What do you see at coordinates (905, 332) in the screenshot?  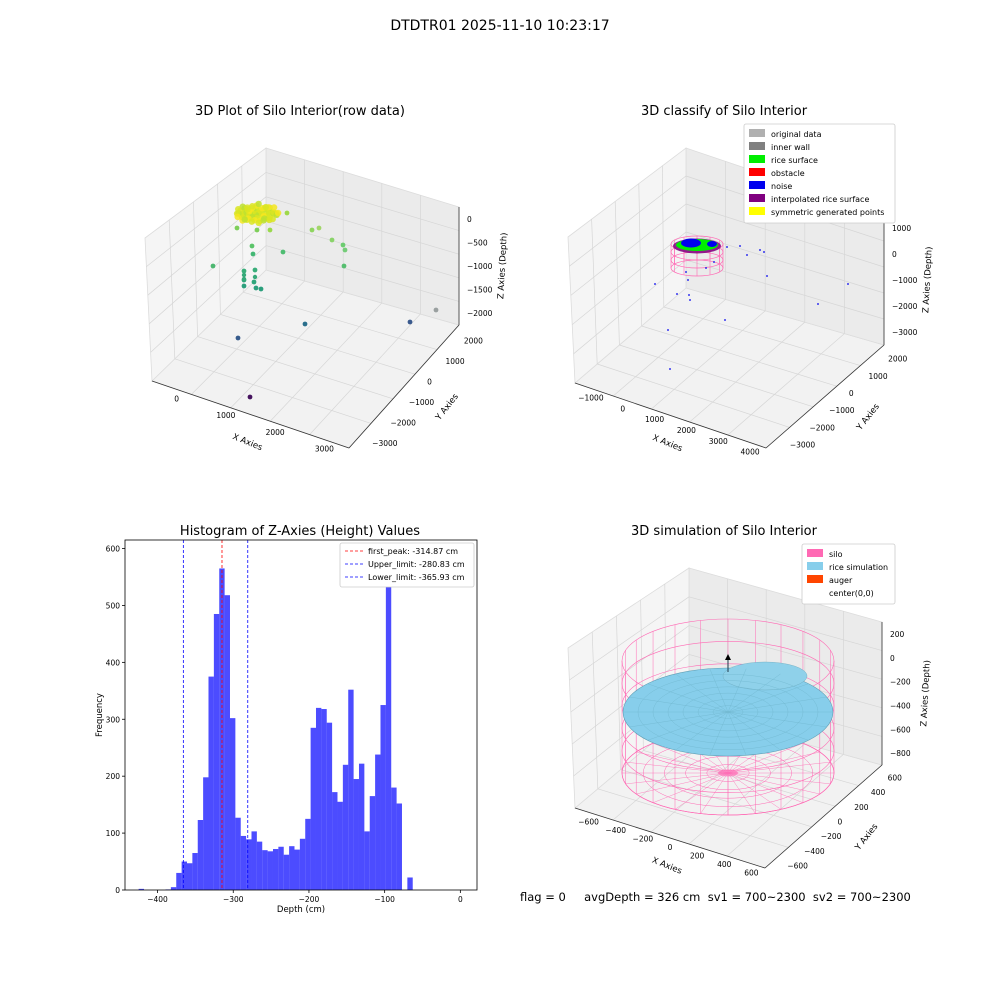 I see `z-tick-label: −3000` at bounding box center [905, 332].